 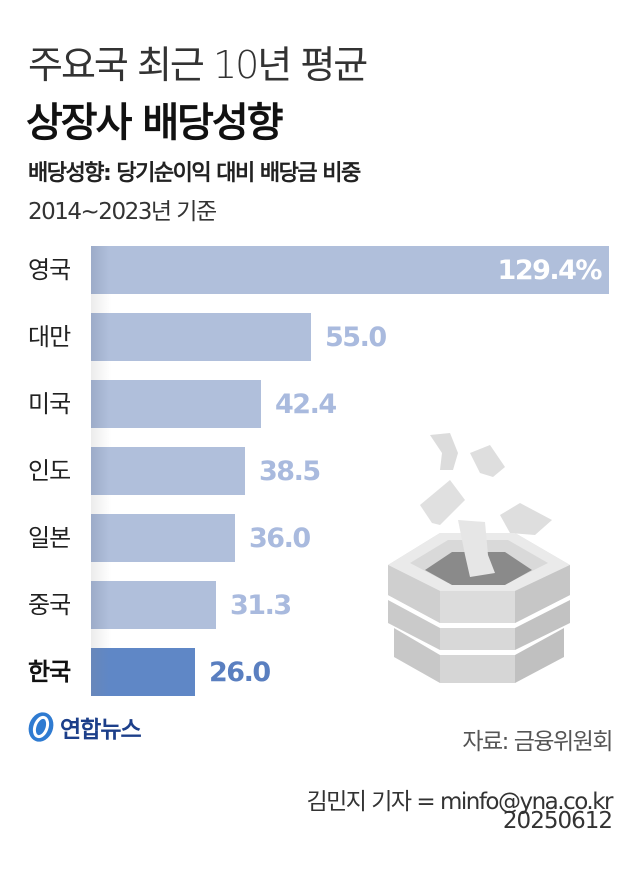 What do you see at coordinates (49, 404) in the screenshot?
I see `bar-category-label: 미국` at bounding box center [49, 404].